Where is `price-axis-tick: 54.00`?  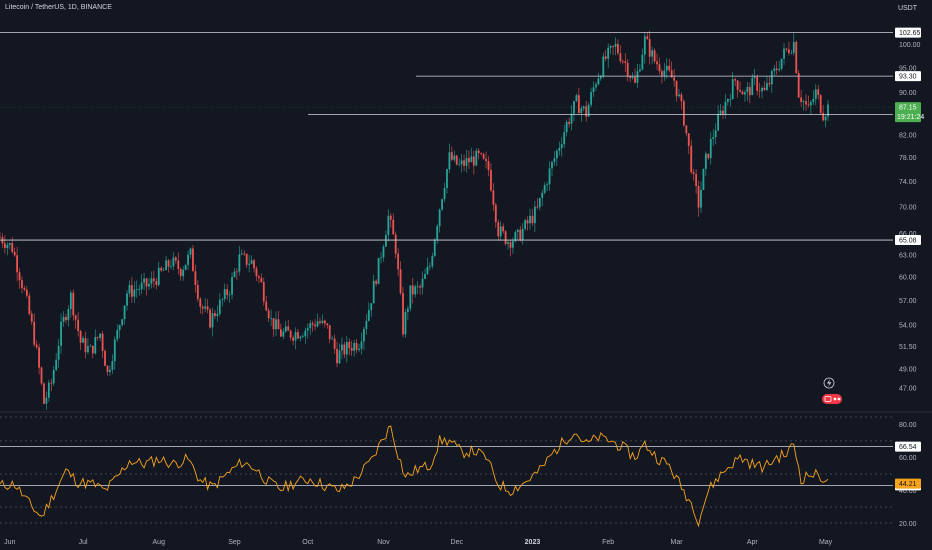
price-axis-tick: 54.00 is located at coordinates (908, 326).